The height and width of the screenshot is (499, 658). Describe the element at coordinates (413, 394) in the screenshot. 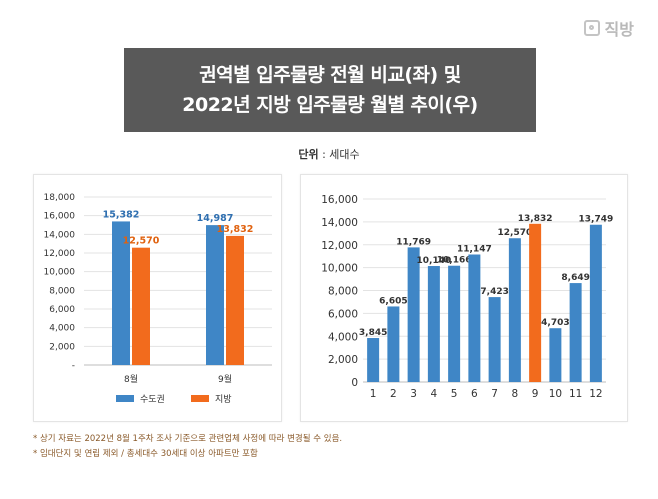

I see `x-tick-label: 3` at that location.